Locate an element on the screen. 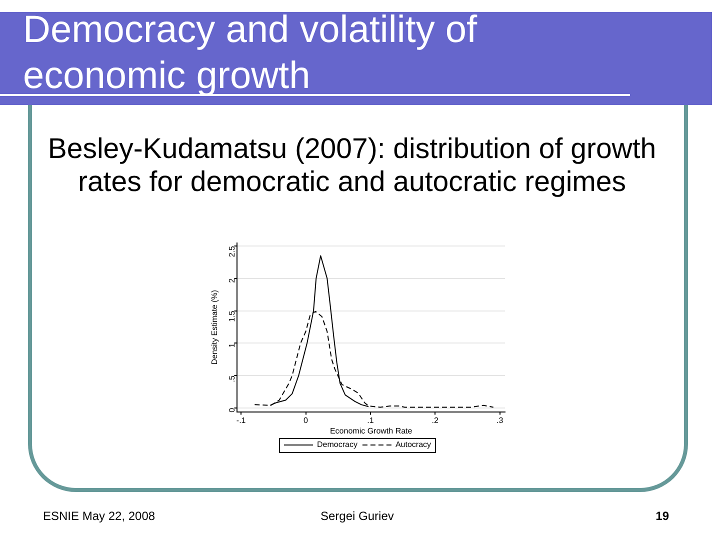  x-tick-label: .1 is located at coordinates (370, 420).